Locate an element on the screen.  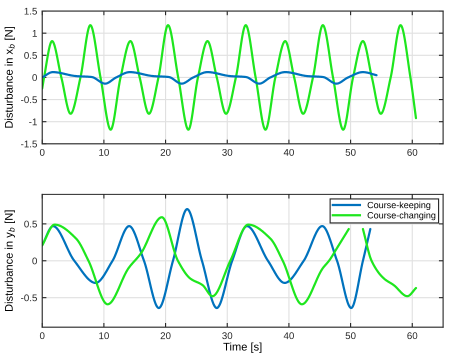
y-tick-label: -1.5 is located at coordinates (29, 144).